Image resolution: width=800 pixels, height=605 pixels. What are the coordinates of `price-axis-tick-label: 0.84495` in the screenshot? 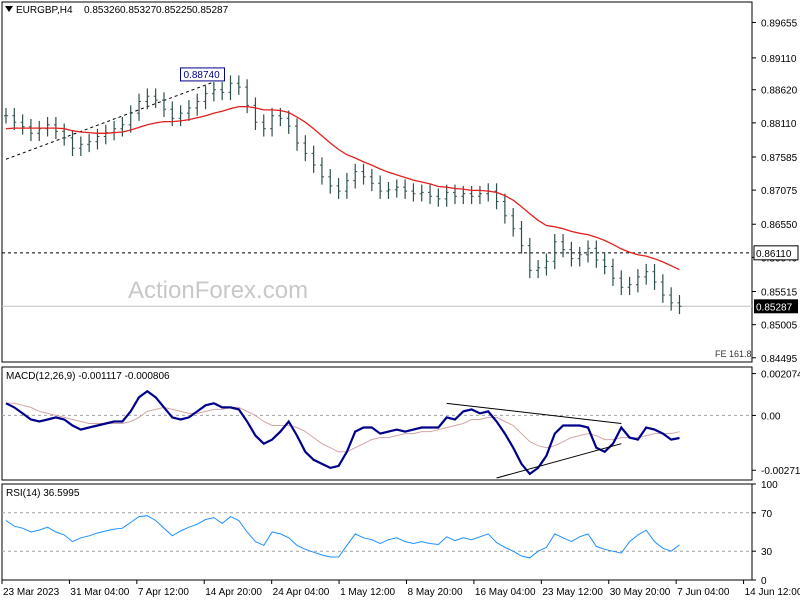 It's located at (779, 359).